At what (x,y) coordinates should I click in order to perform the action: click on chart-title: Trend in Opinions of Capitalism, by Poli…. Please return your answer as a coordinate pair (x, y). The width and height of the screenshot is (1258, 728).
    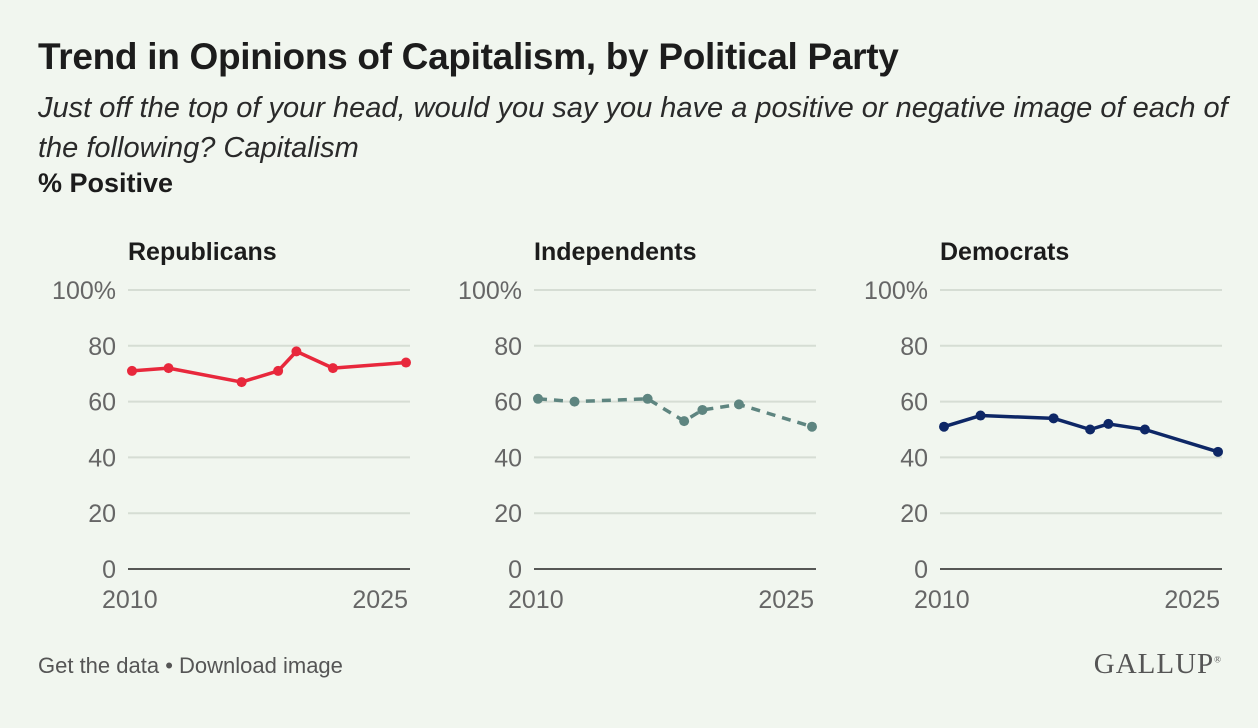
    Looking at the image, I should click on (468, 56).